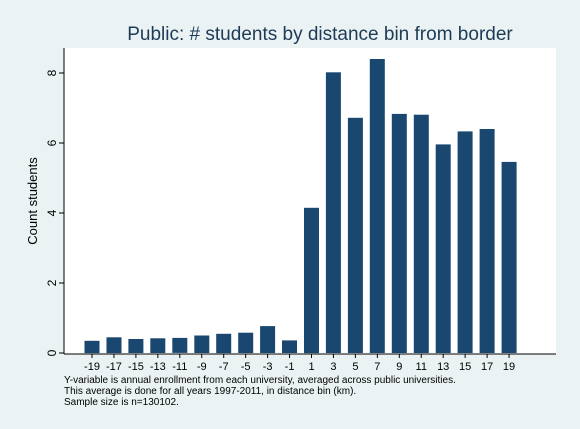 This screenshot has width=580, height=429. Describe the element at coordinates (179, 367) in the screenshot. I see `x-tick-label: -11` at that location.